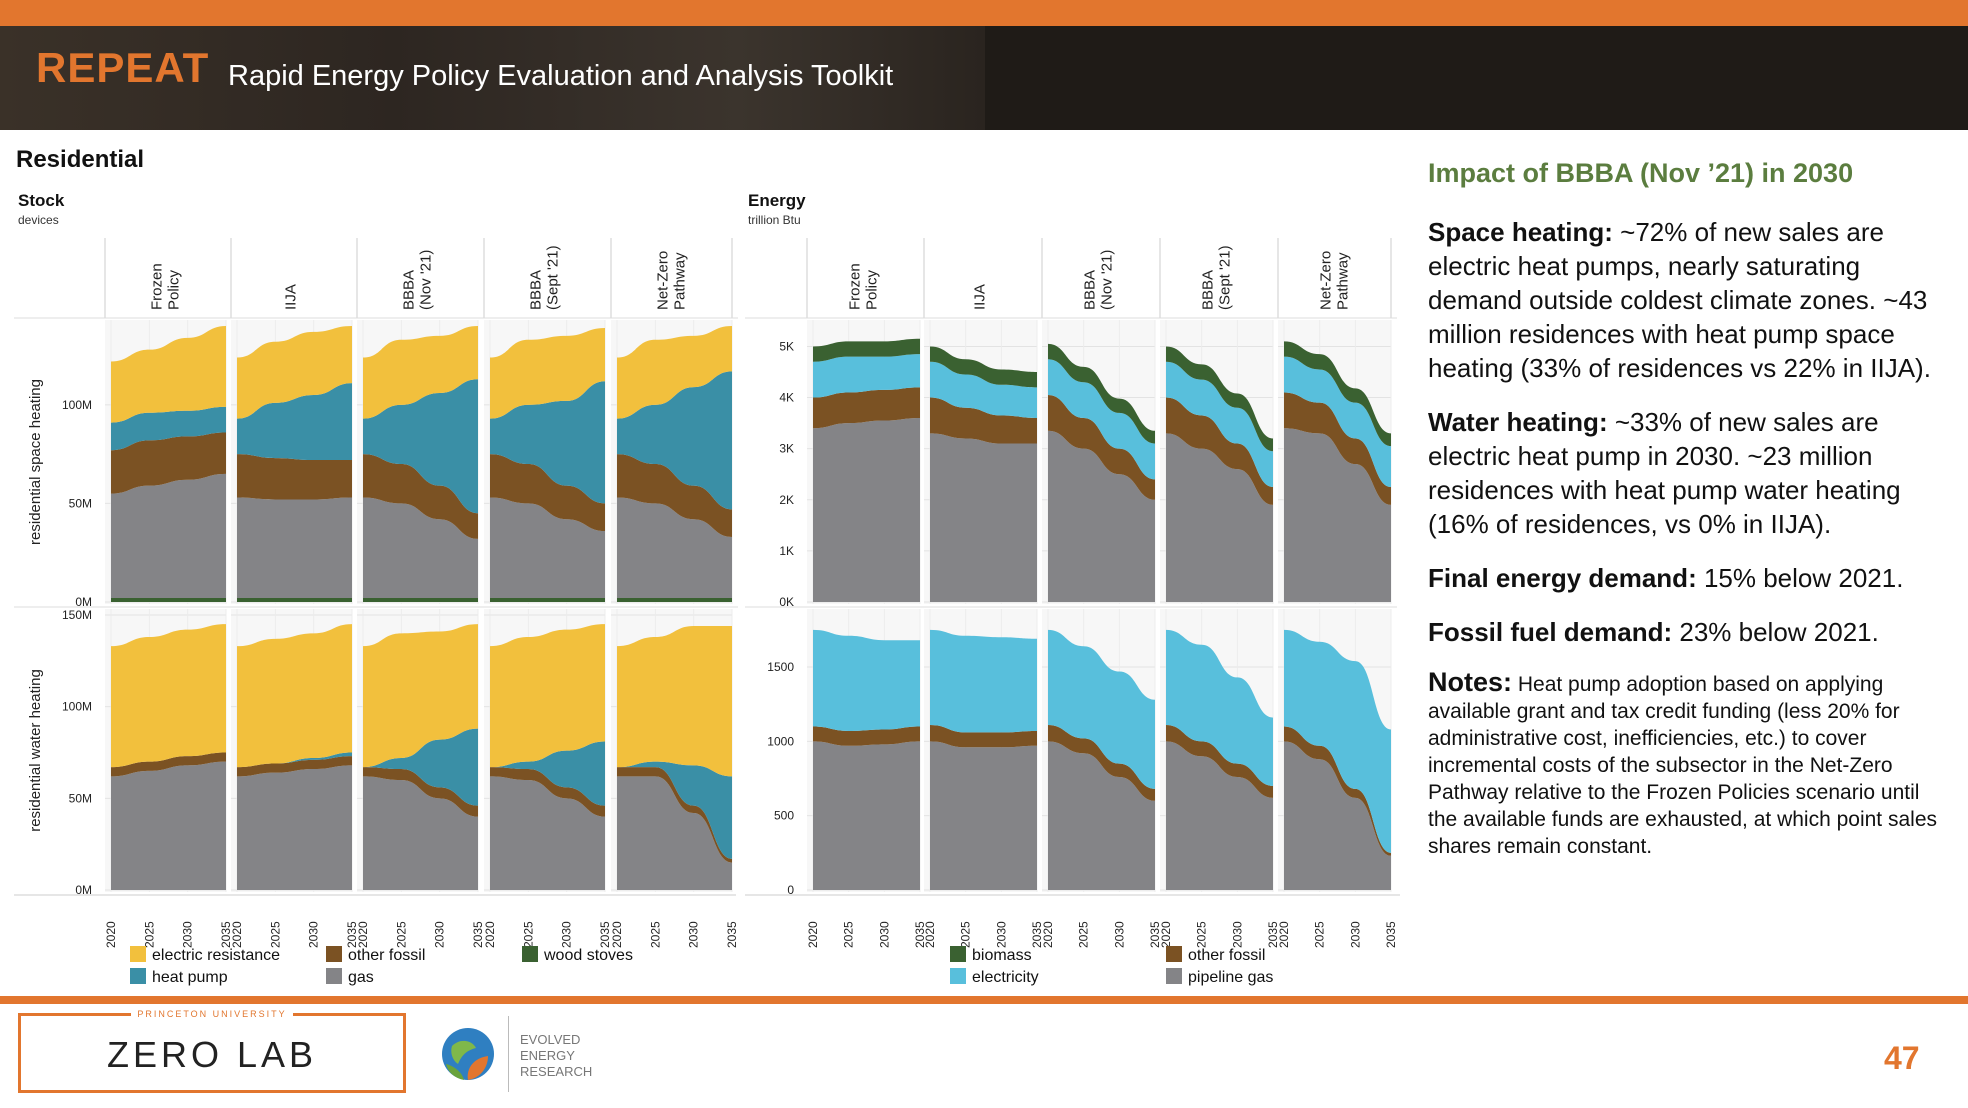 Image resolution: width=1968 pixels, height=1108 pixels. Describe the element at coordinates (786, 449) in the screenshot. I see `y-tick-label: 3K` at that location.